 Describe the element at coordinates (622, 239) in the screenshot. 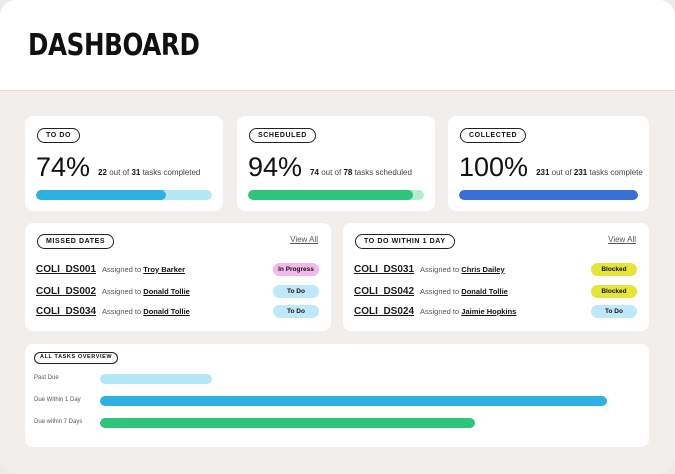

I see `within-view-all-link: View All` at that location.